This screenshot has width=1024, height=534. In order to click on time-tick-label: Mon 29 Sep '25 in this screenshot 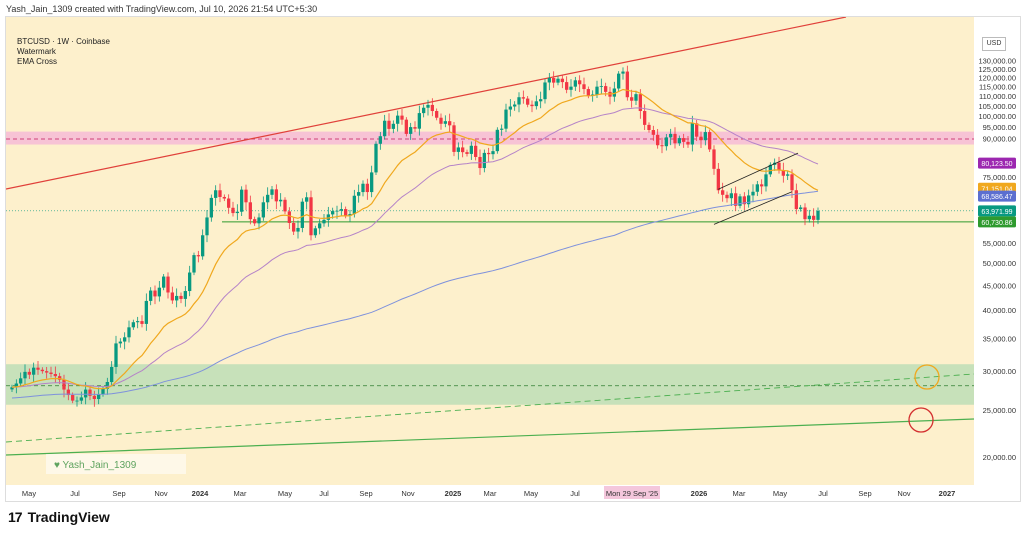, I will do `click(632, 493)`.